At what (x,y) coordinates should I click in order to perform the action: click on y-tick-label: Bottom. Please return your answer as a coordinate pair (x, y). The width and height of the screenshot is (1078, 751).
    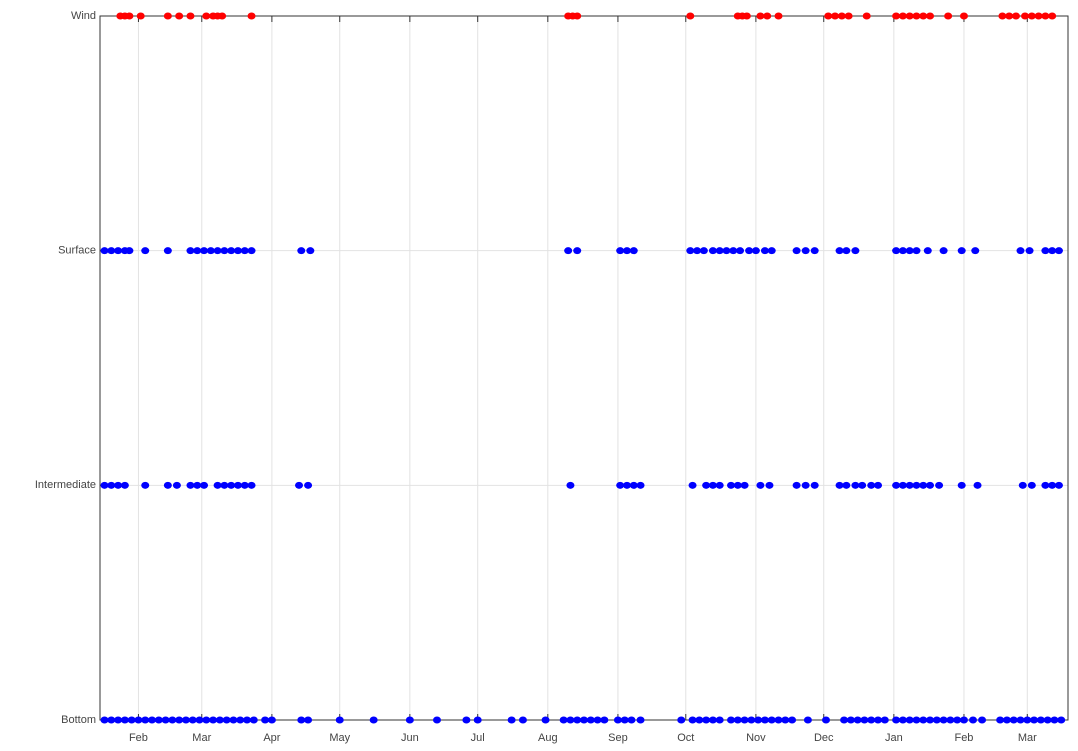
    Looking at the image, I should click on (78, 720).